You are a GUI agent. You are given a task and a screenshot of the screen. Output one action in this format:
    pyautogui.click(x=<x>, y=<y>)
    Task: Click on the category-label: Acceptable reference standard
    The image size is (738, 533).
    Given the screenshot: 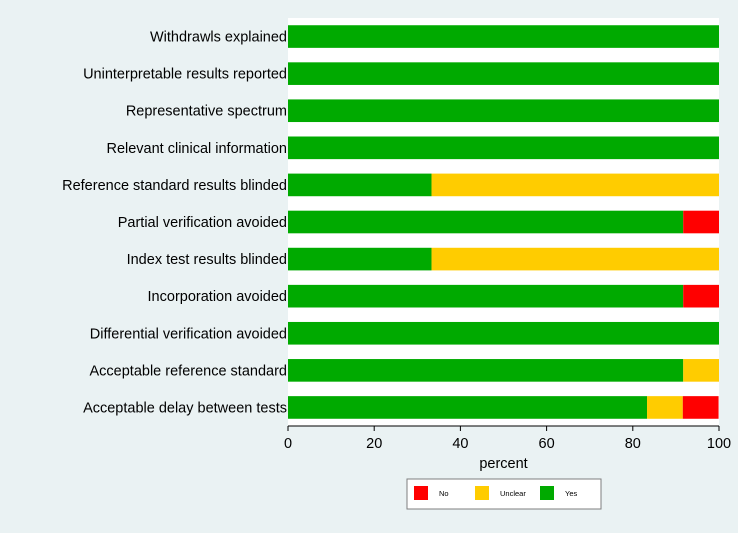 What is the action you would take?
    pyautogui.click(x=189, y=371)
    